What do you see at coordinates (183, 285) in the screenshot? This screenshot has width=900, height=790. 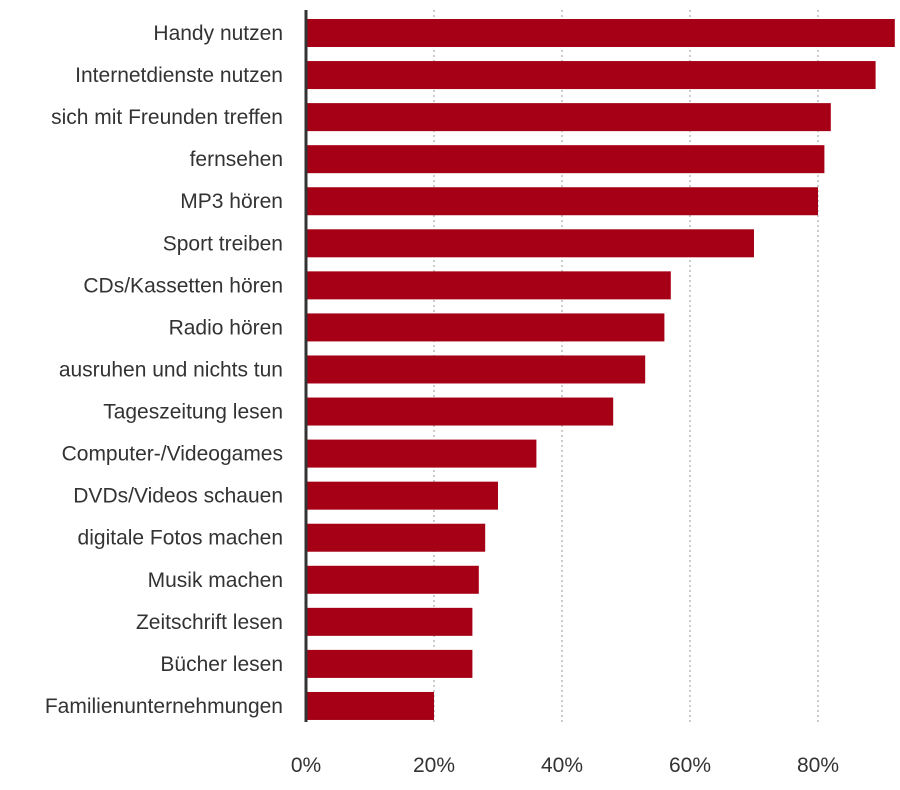 I see `category-label: CDs/Kassetten hören` at bounding box center [183, 285].